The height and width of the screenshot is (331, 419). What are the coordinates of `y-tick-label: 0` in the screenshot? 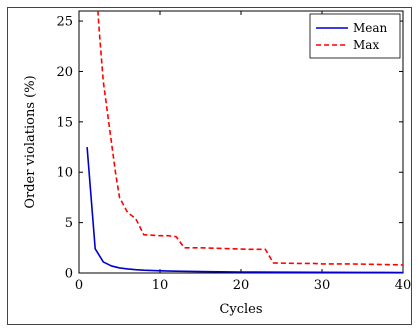 It's located at (69, 274).